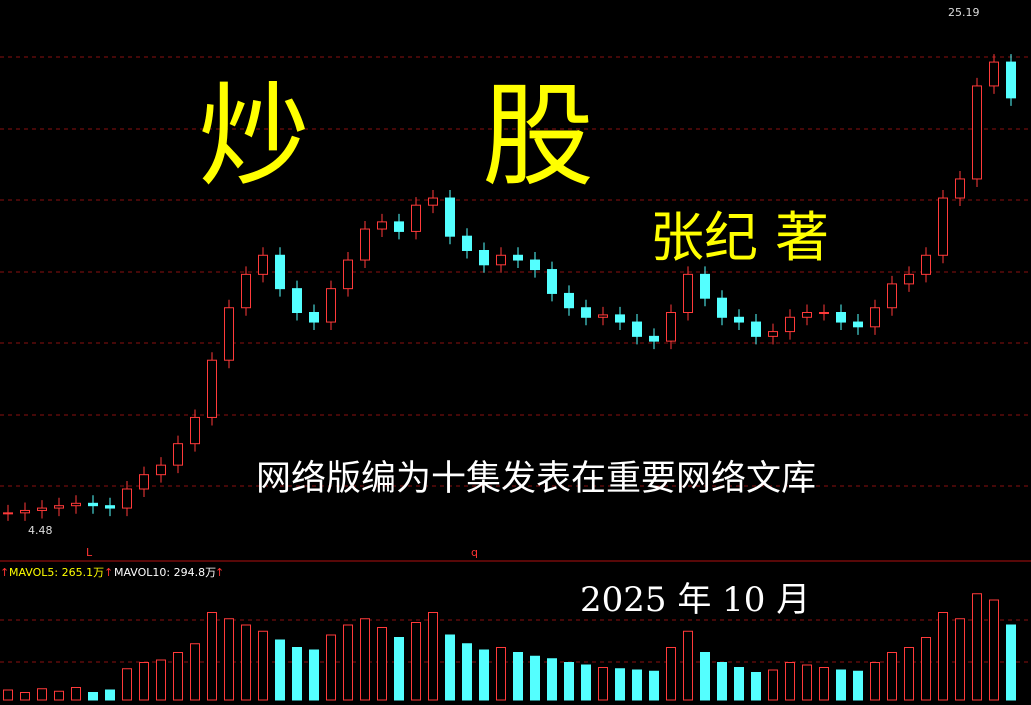  Describe the element at coordinates (538, 137) in the screenshot. I see `title-char: 股` at that location.